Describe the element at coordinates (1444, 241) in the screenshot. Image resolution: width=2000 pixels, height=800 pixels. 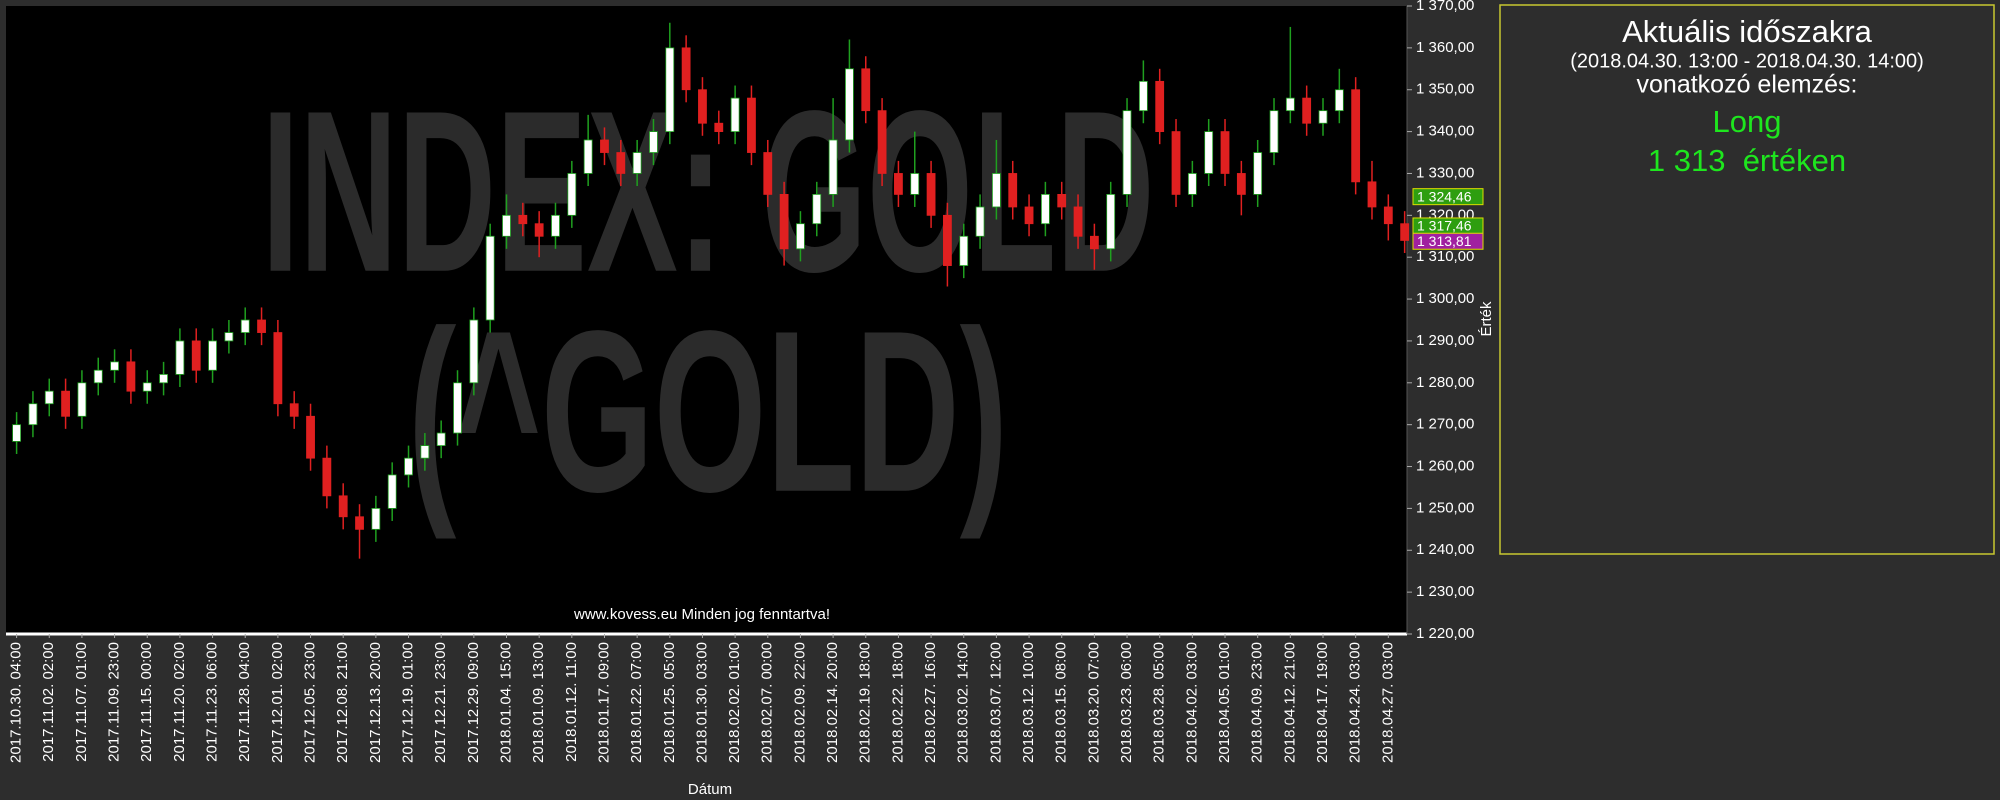
I see `price-tag-label: 1 313,81` at that location.